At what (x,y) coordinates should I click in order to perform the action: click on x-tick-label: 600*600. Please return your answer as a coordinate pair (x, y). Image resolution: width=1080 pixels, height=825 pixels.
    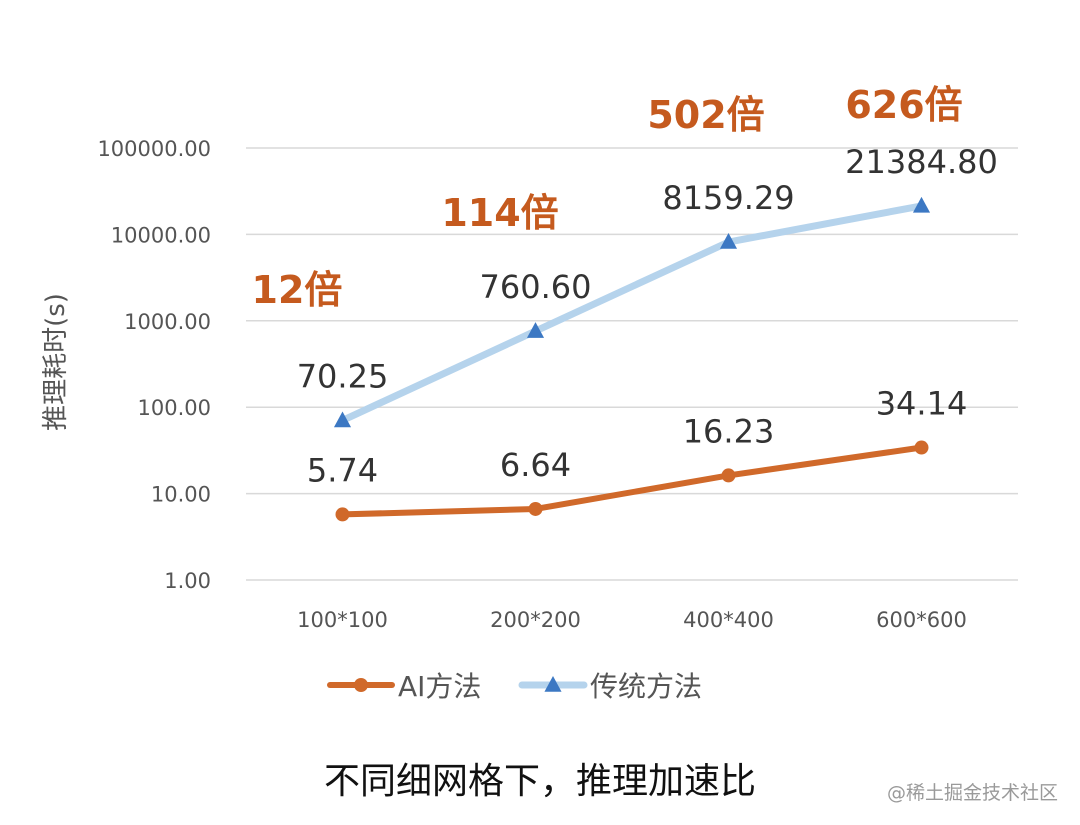
    Looking at the image, I should click on (921, 620).